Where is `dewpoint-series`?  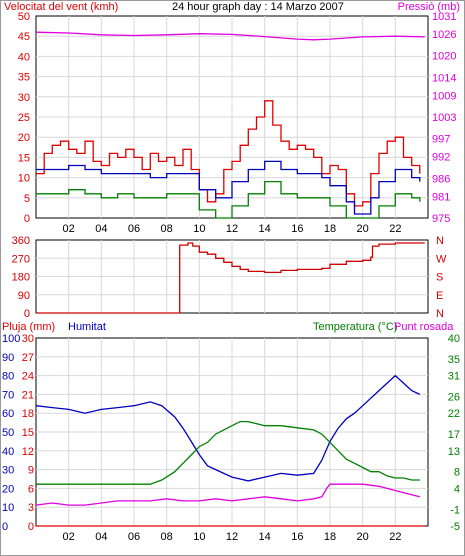
dewpoint-series is located at coordinates (227, 494).